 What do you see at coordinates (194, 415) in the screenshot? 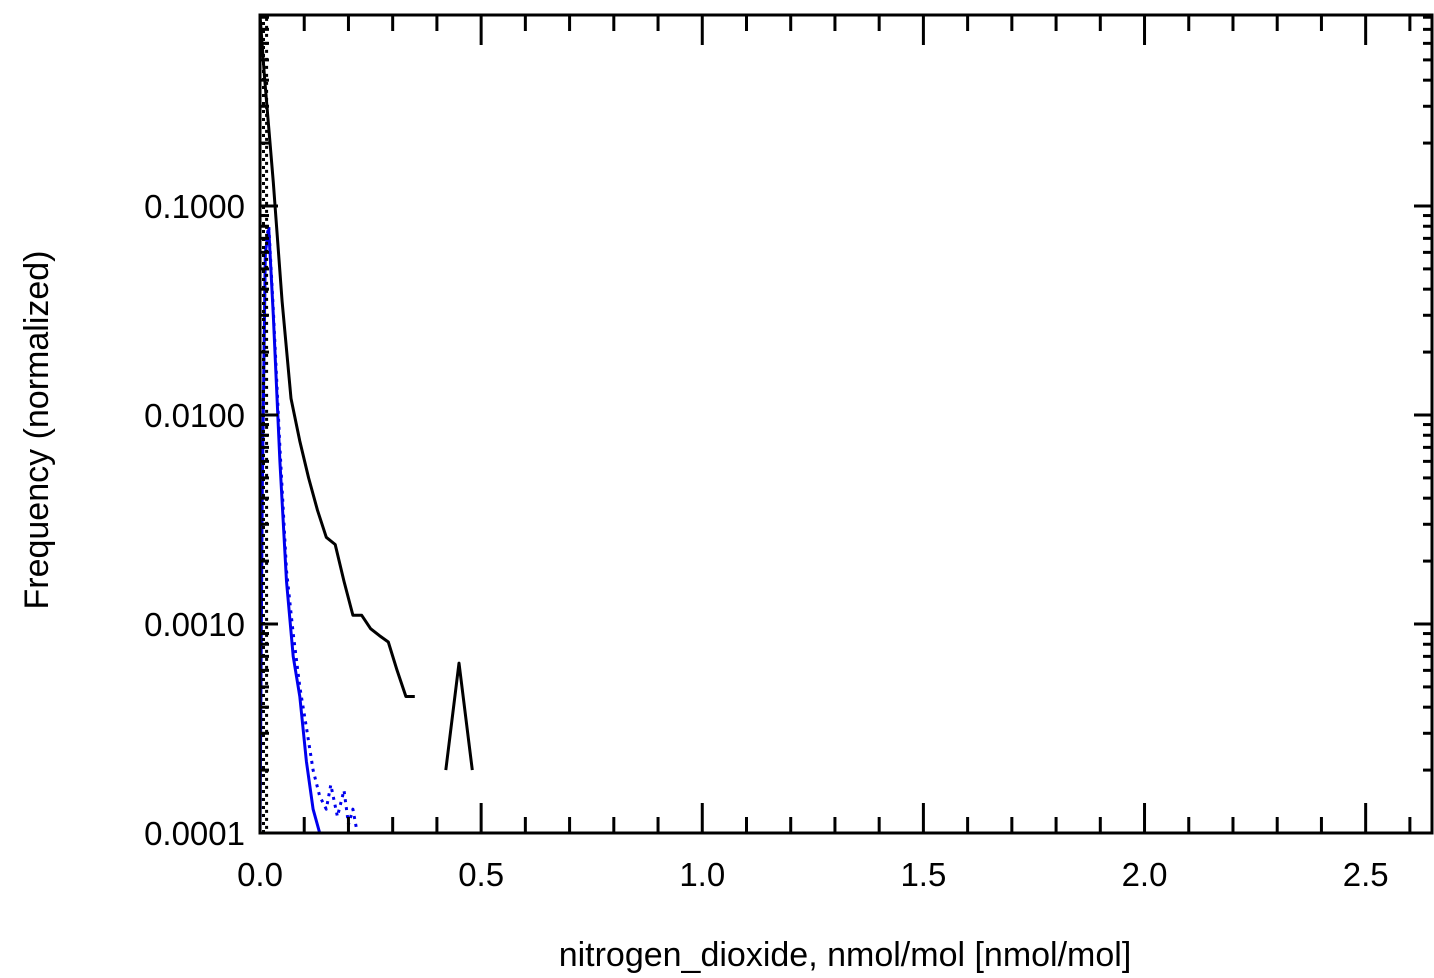
I see `y-tick-label: 0.0100` at bounding box center [194, 415].